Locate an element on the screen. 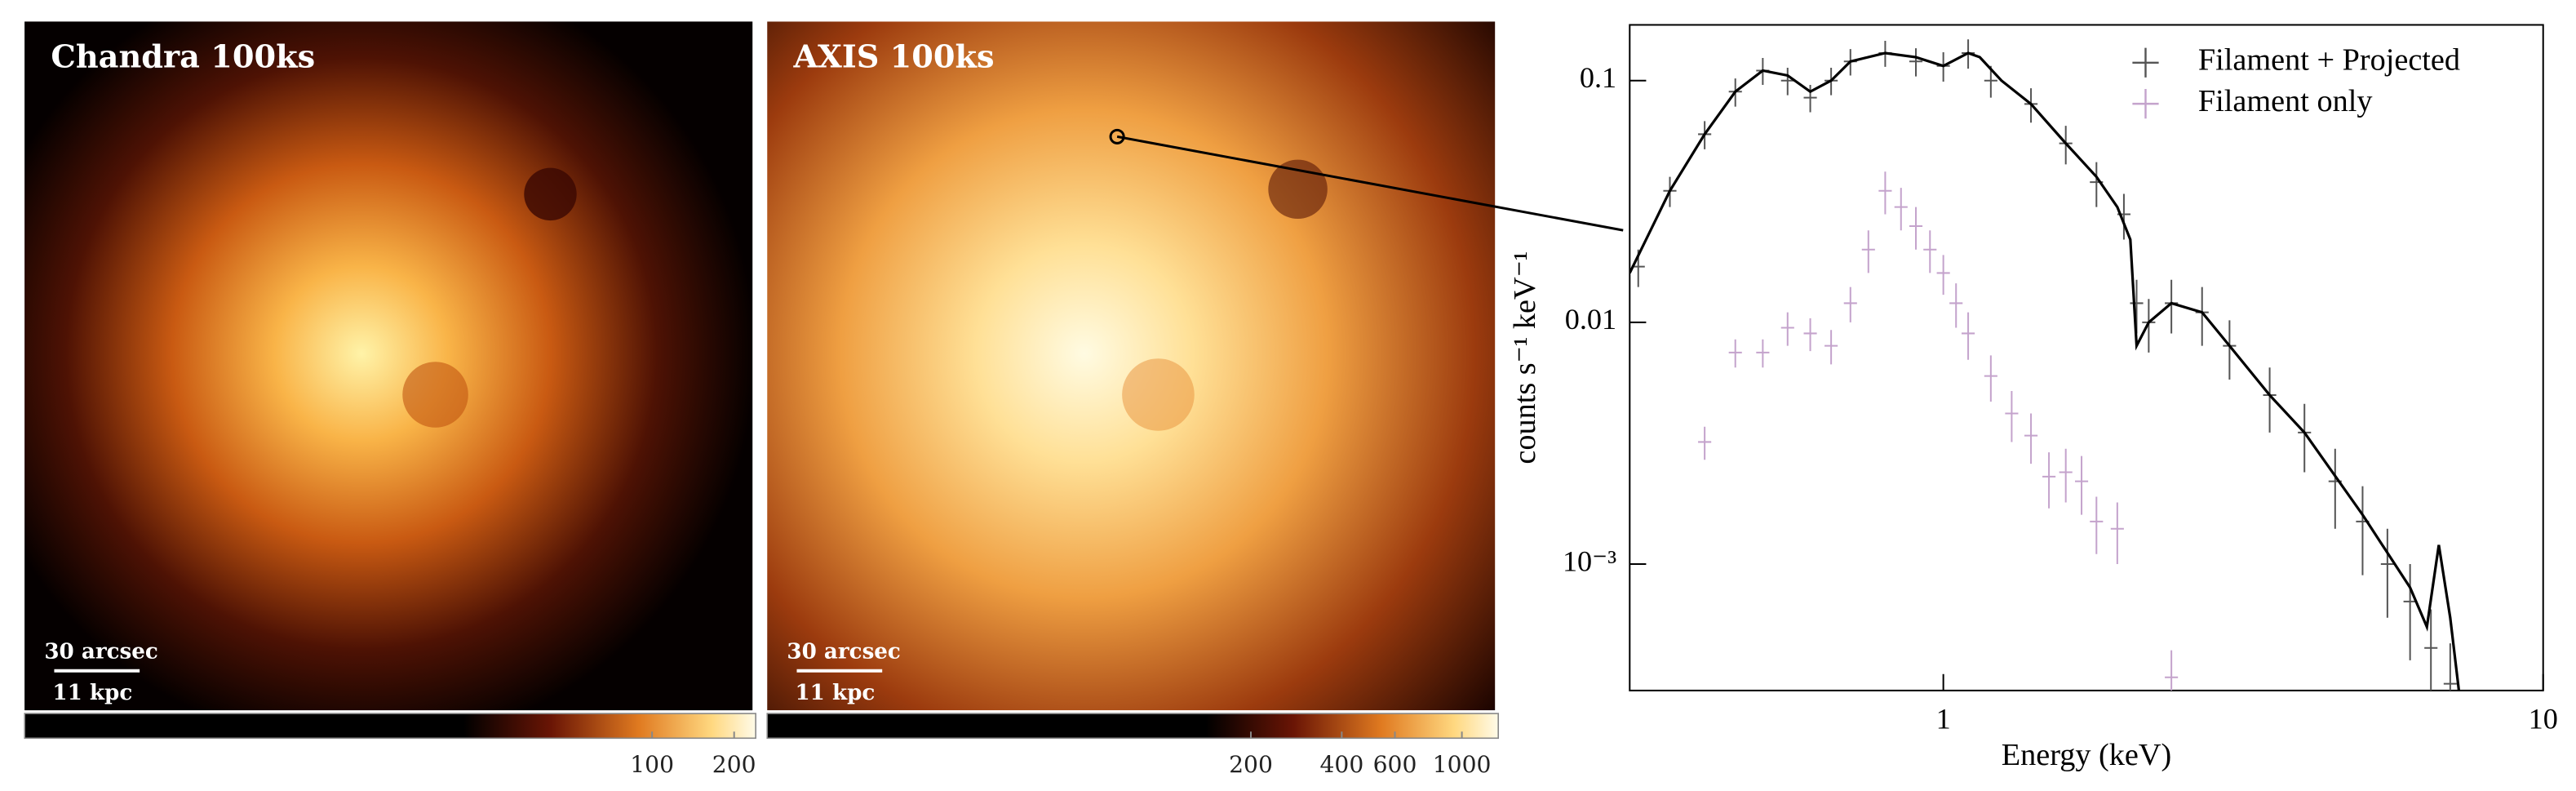  legend-label: Filament + Projected is located at coordinates (2329, 60).